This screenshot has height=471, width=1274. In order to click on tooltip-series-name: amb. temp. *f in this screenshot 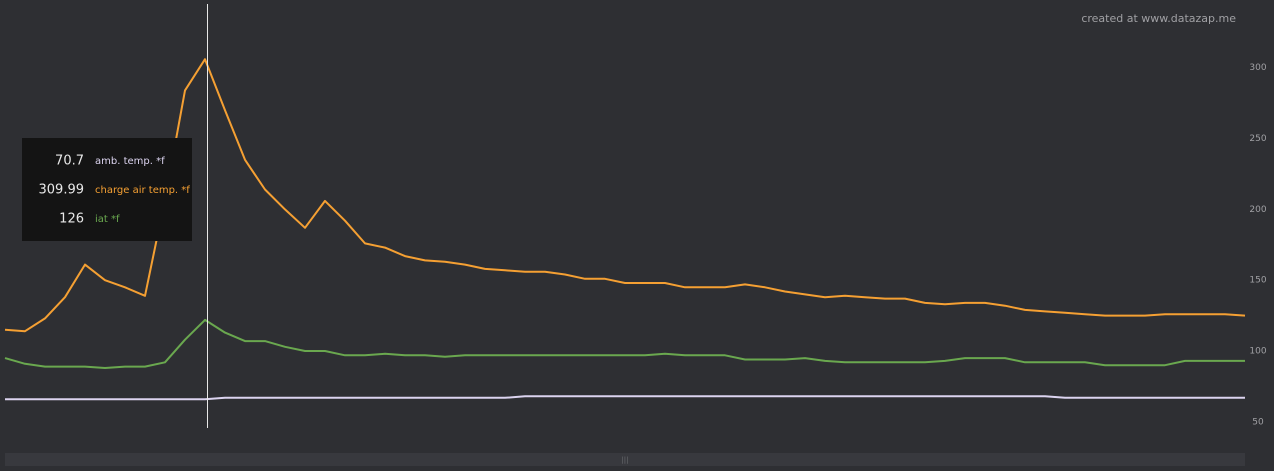, I will do `click(130, 161)`.